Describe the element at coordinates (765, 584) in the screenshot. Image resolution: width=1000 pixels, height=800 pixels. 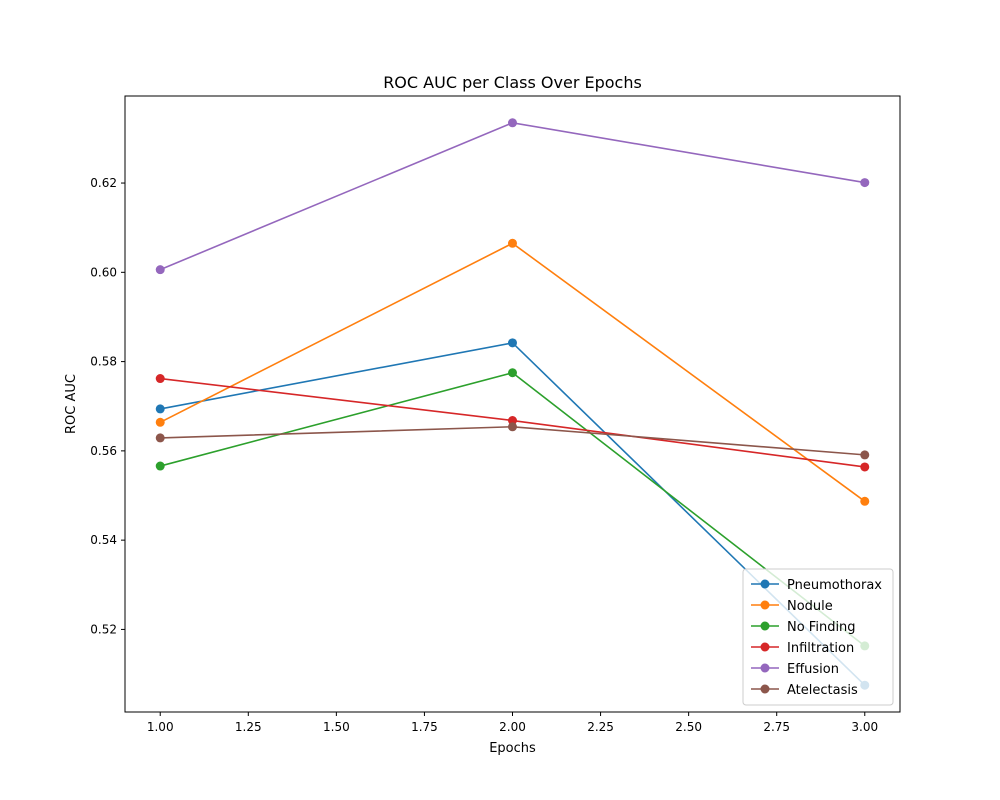
I see `legend-marker-pneumothorax` at that location.